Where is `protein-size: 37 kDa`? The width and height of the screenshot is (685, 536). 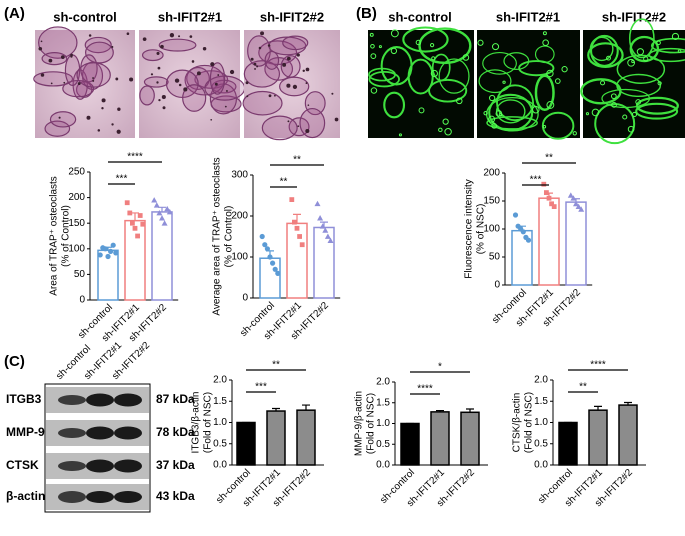 protein-size: 37 kDa is located at coordinates (175, 465).